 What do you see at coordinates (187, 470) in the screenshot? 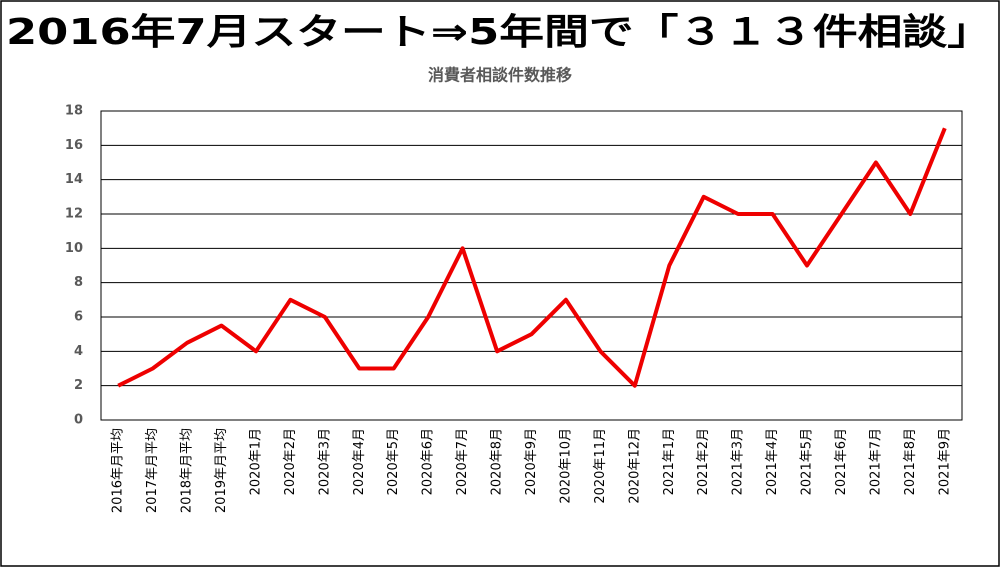
I see `x-tick-label: 2018年月平均` at bounding box center [187, 470].